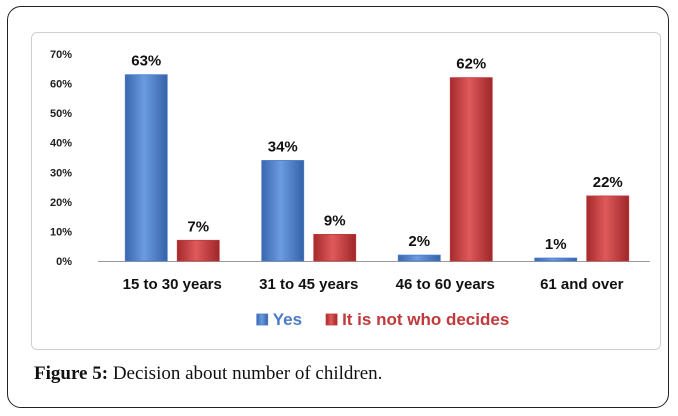  What do you see at coordinates (425, 319) in the screenshot?
I see `legend-label: It is not who decides` at bounding box center [425, 319].